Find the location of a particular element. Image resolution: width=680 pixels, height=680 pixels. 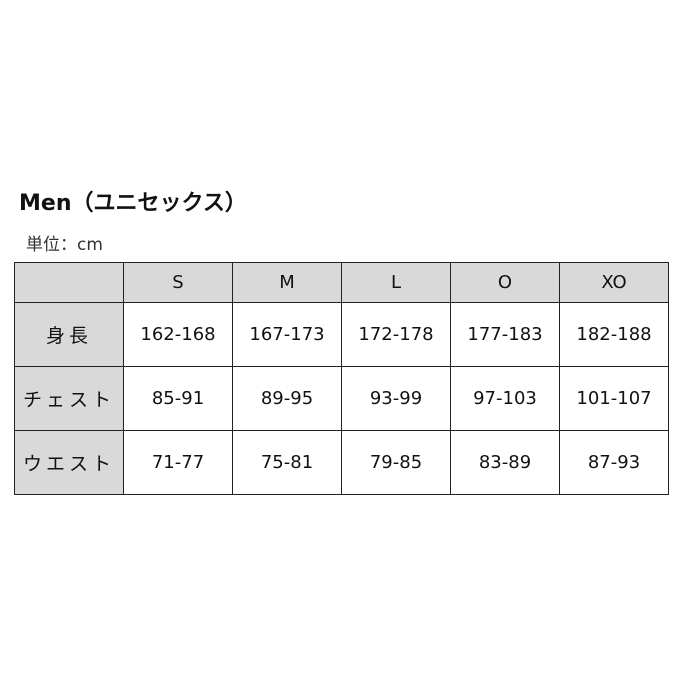

table-cell: 182-188 is located at coordinates (614, 334).